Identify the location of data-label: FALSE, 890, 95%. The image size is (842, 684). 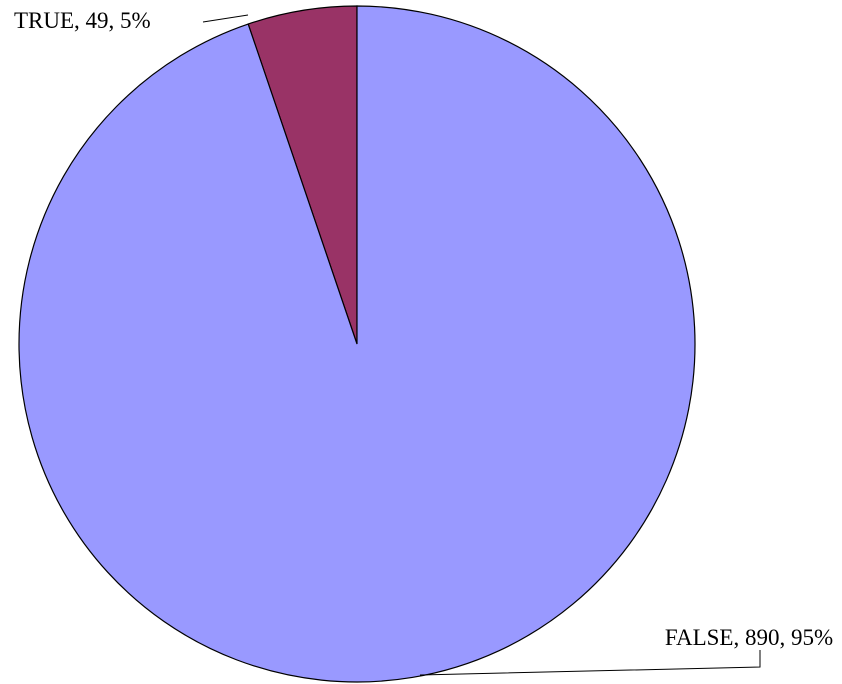
(749, 637).